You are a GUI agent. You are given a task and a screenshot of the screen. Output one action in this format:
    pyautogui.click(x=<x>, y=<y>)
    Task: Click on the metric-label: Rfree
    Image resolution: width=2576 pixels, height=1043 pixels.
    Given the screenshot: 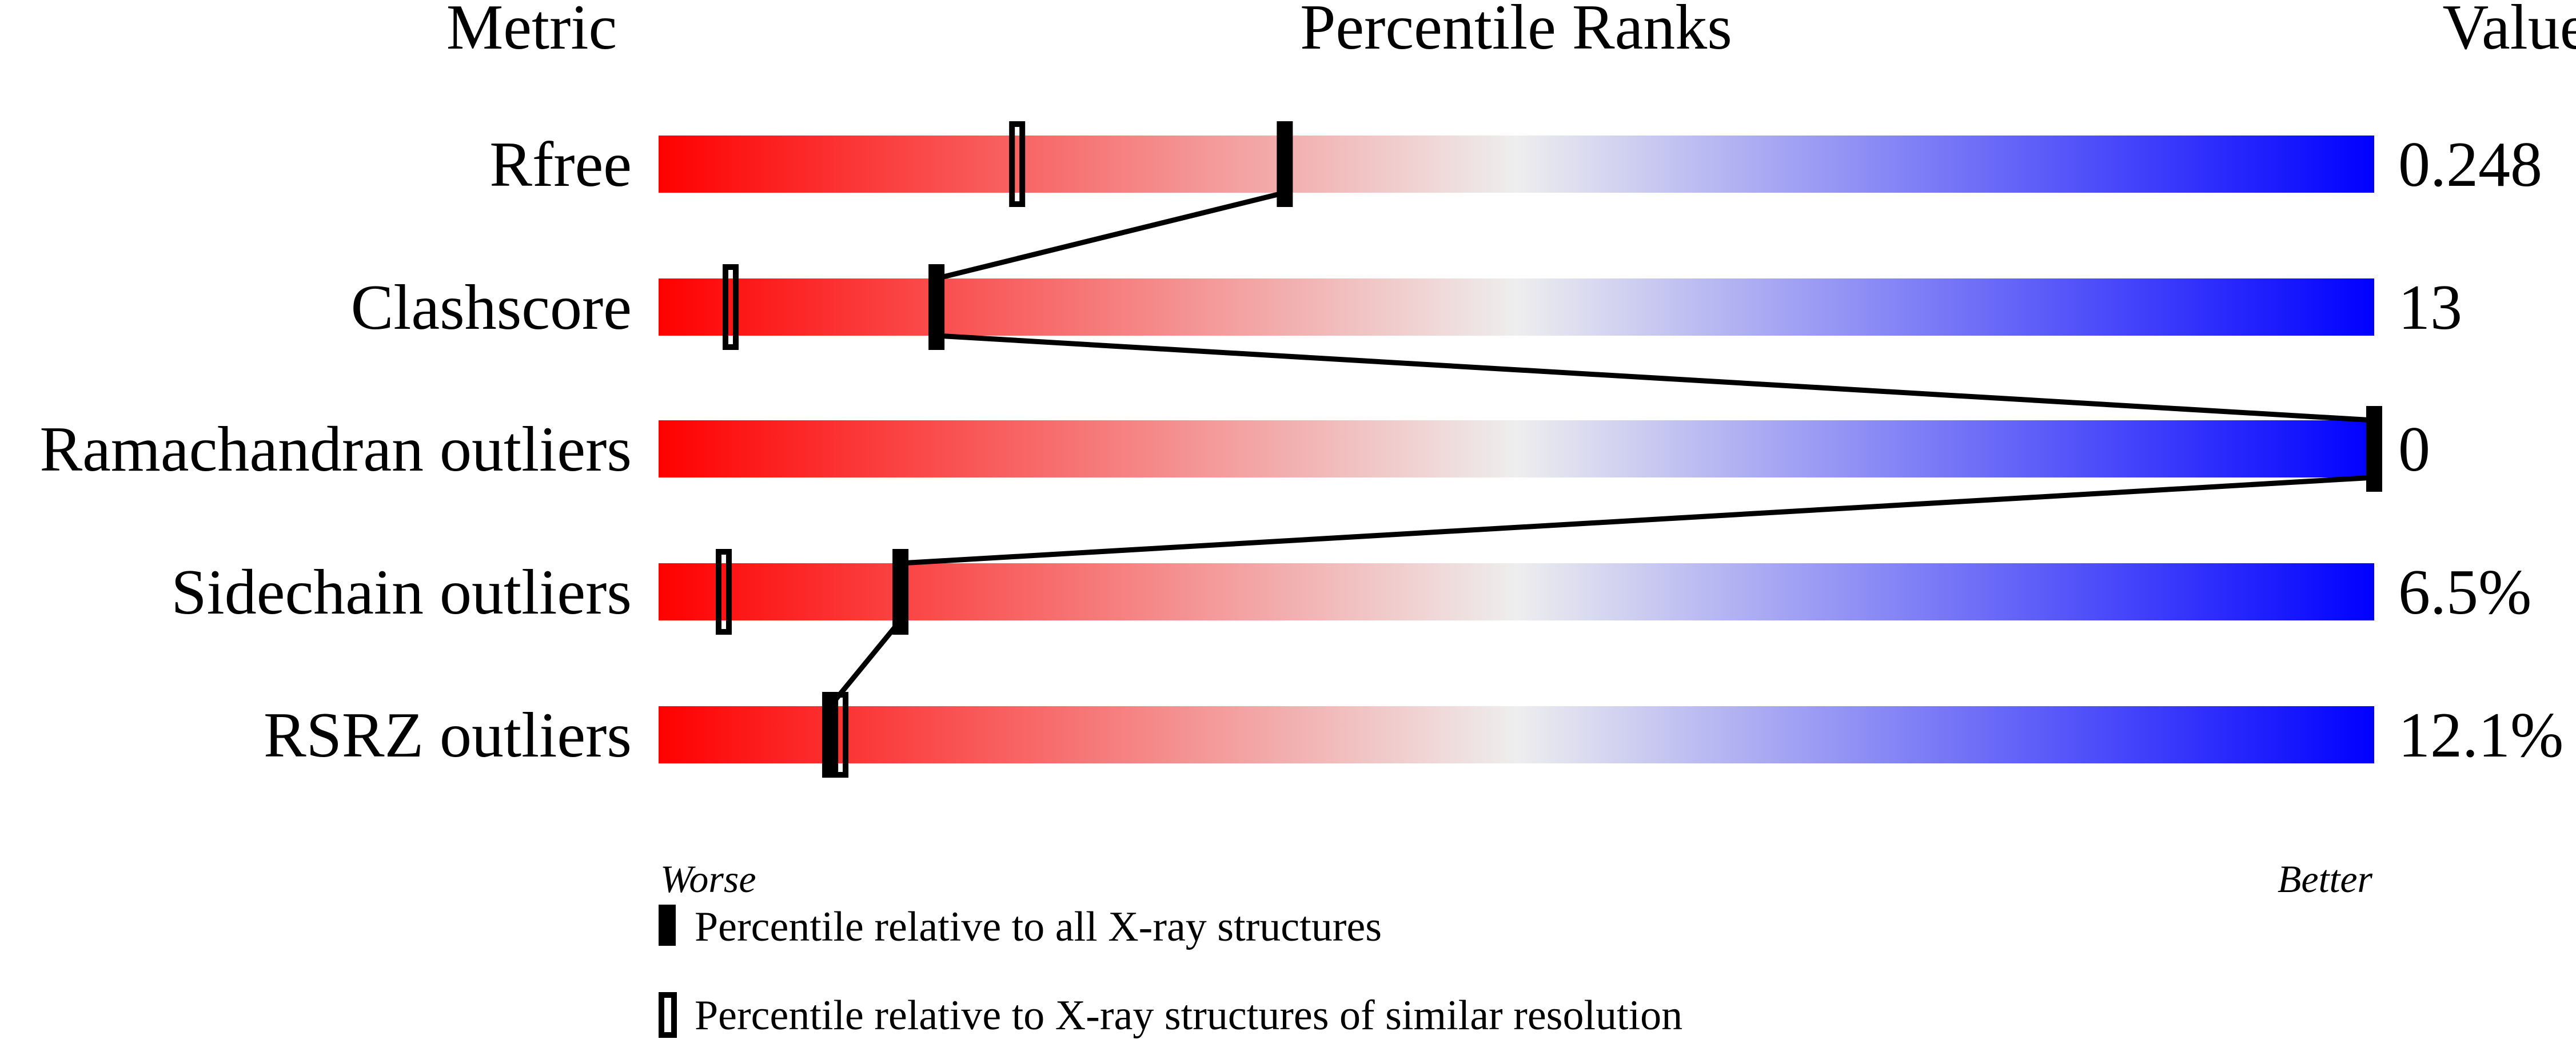 What is the action you would take?
    pyautogui.click(x=560, y=164)
    